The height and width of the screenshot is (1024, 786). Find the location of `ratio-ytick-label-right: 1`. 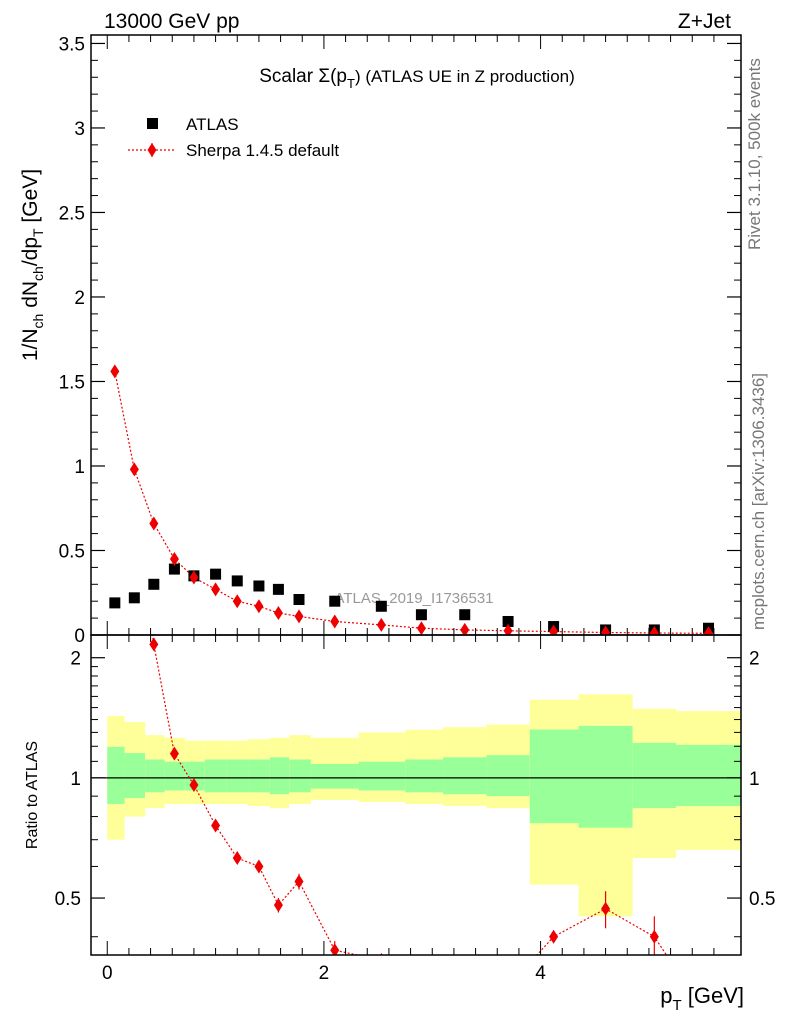

ratio-ytick-label-right: 1 is located at coordinates (754, 779).